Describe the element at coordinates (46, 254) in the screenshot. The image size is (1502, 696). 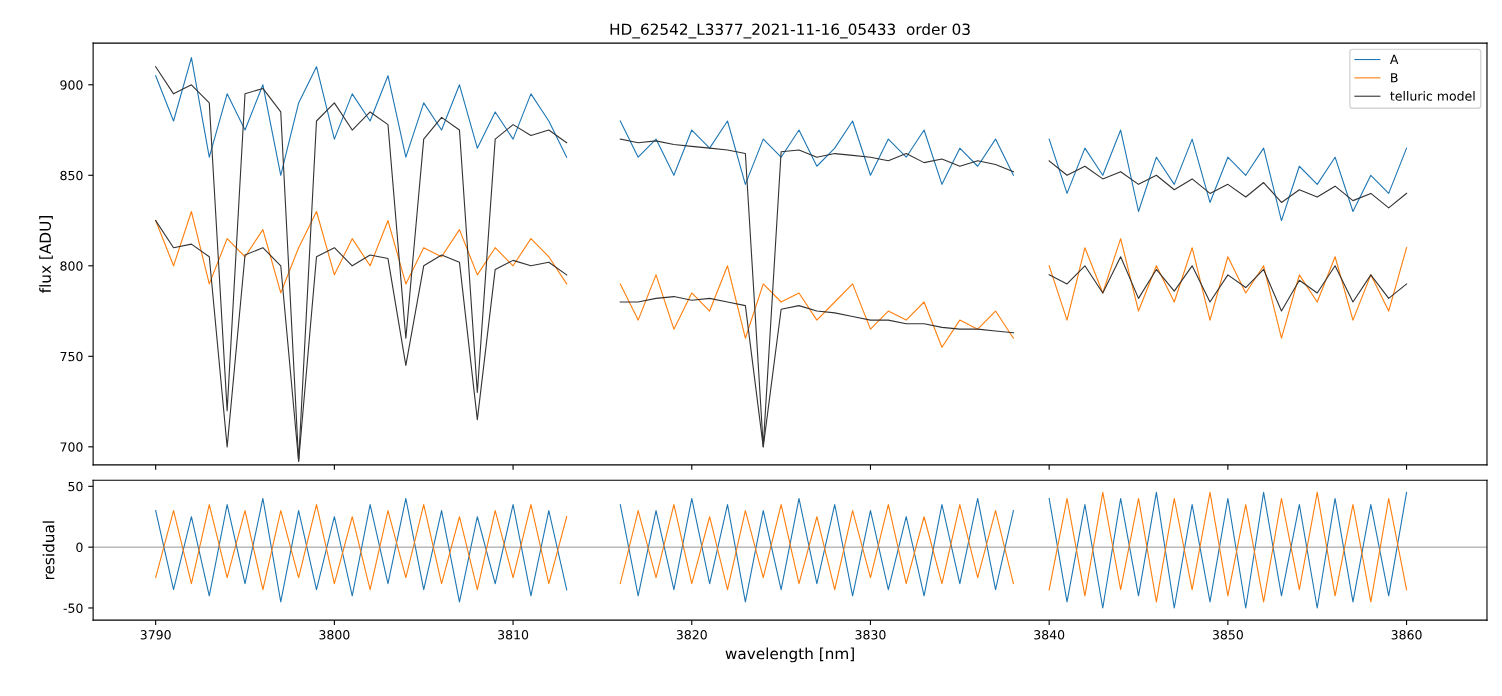
I see `y-axis-title: flux [ADU]` at that location.